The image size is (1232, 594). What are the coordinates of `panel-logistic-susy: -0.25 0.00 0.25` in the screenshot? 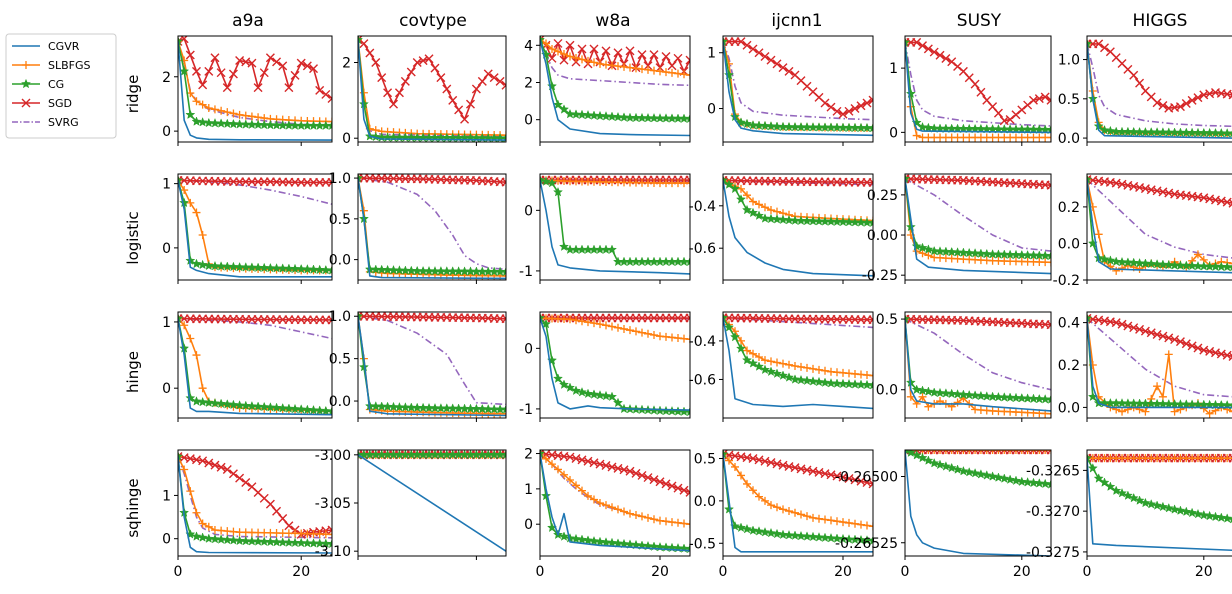 It's located at (957, 228).